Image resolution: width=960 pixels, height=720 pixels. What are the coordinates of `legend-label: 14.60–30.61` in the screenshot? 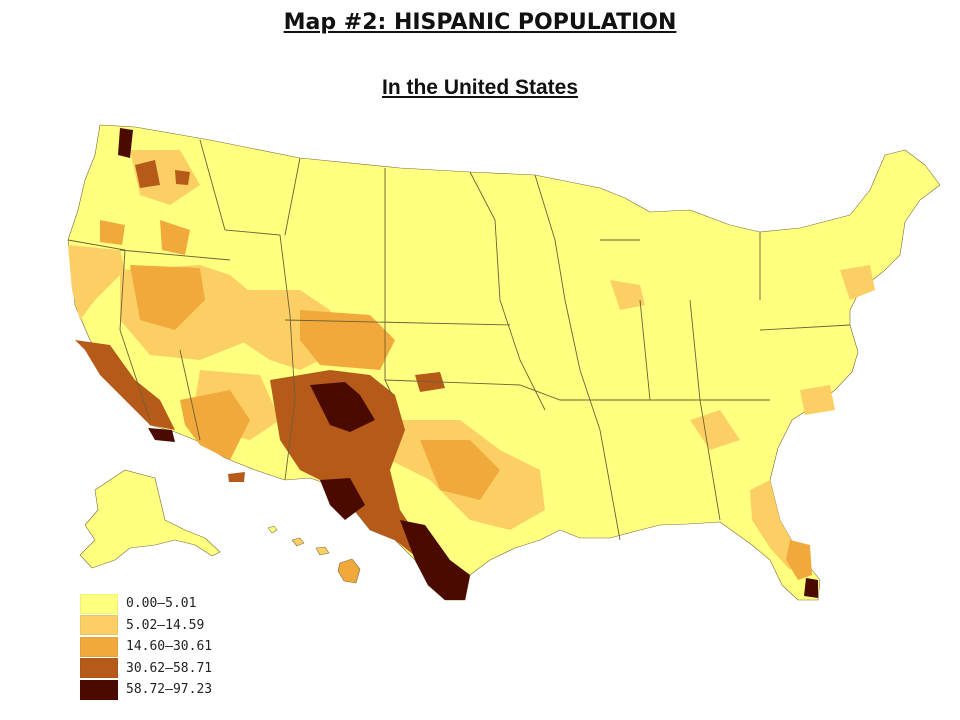 It's located at (169, 647).